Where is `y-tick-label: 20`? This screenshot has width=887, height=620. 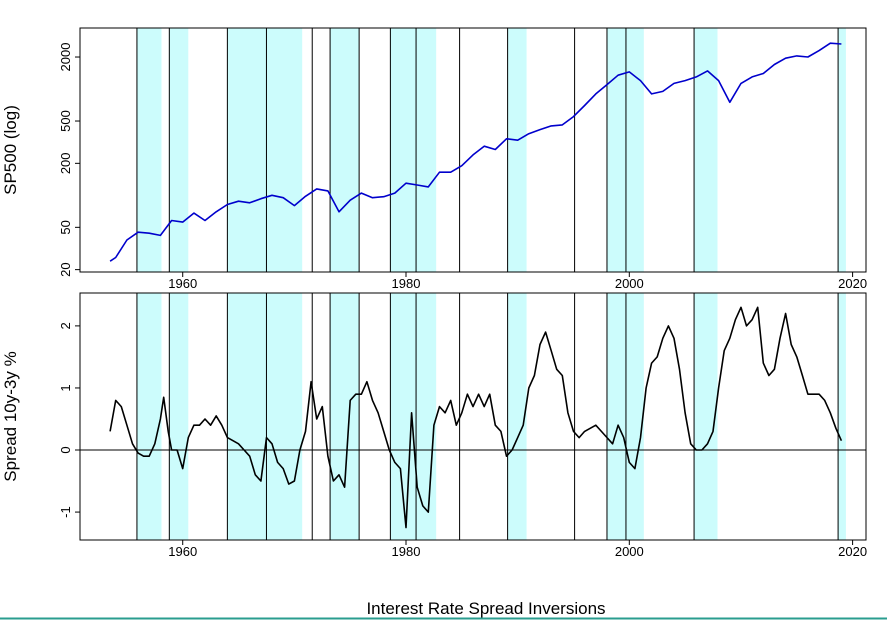 y-tick-label: 20 is located at coordinates (65, 269).